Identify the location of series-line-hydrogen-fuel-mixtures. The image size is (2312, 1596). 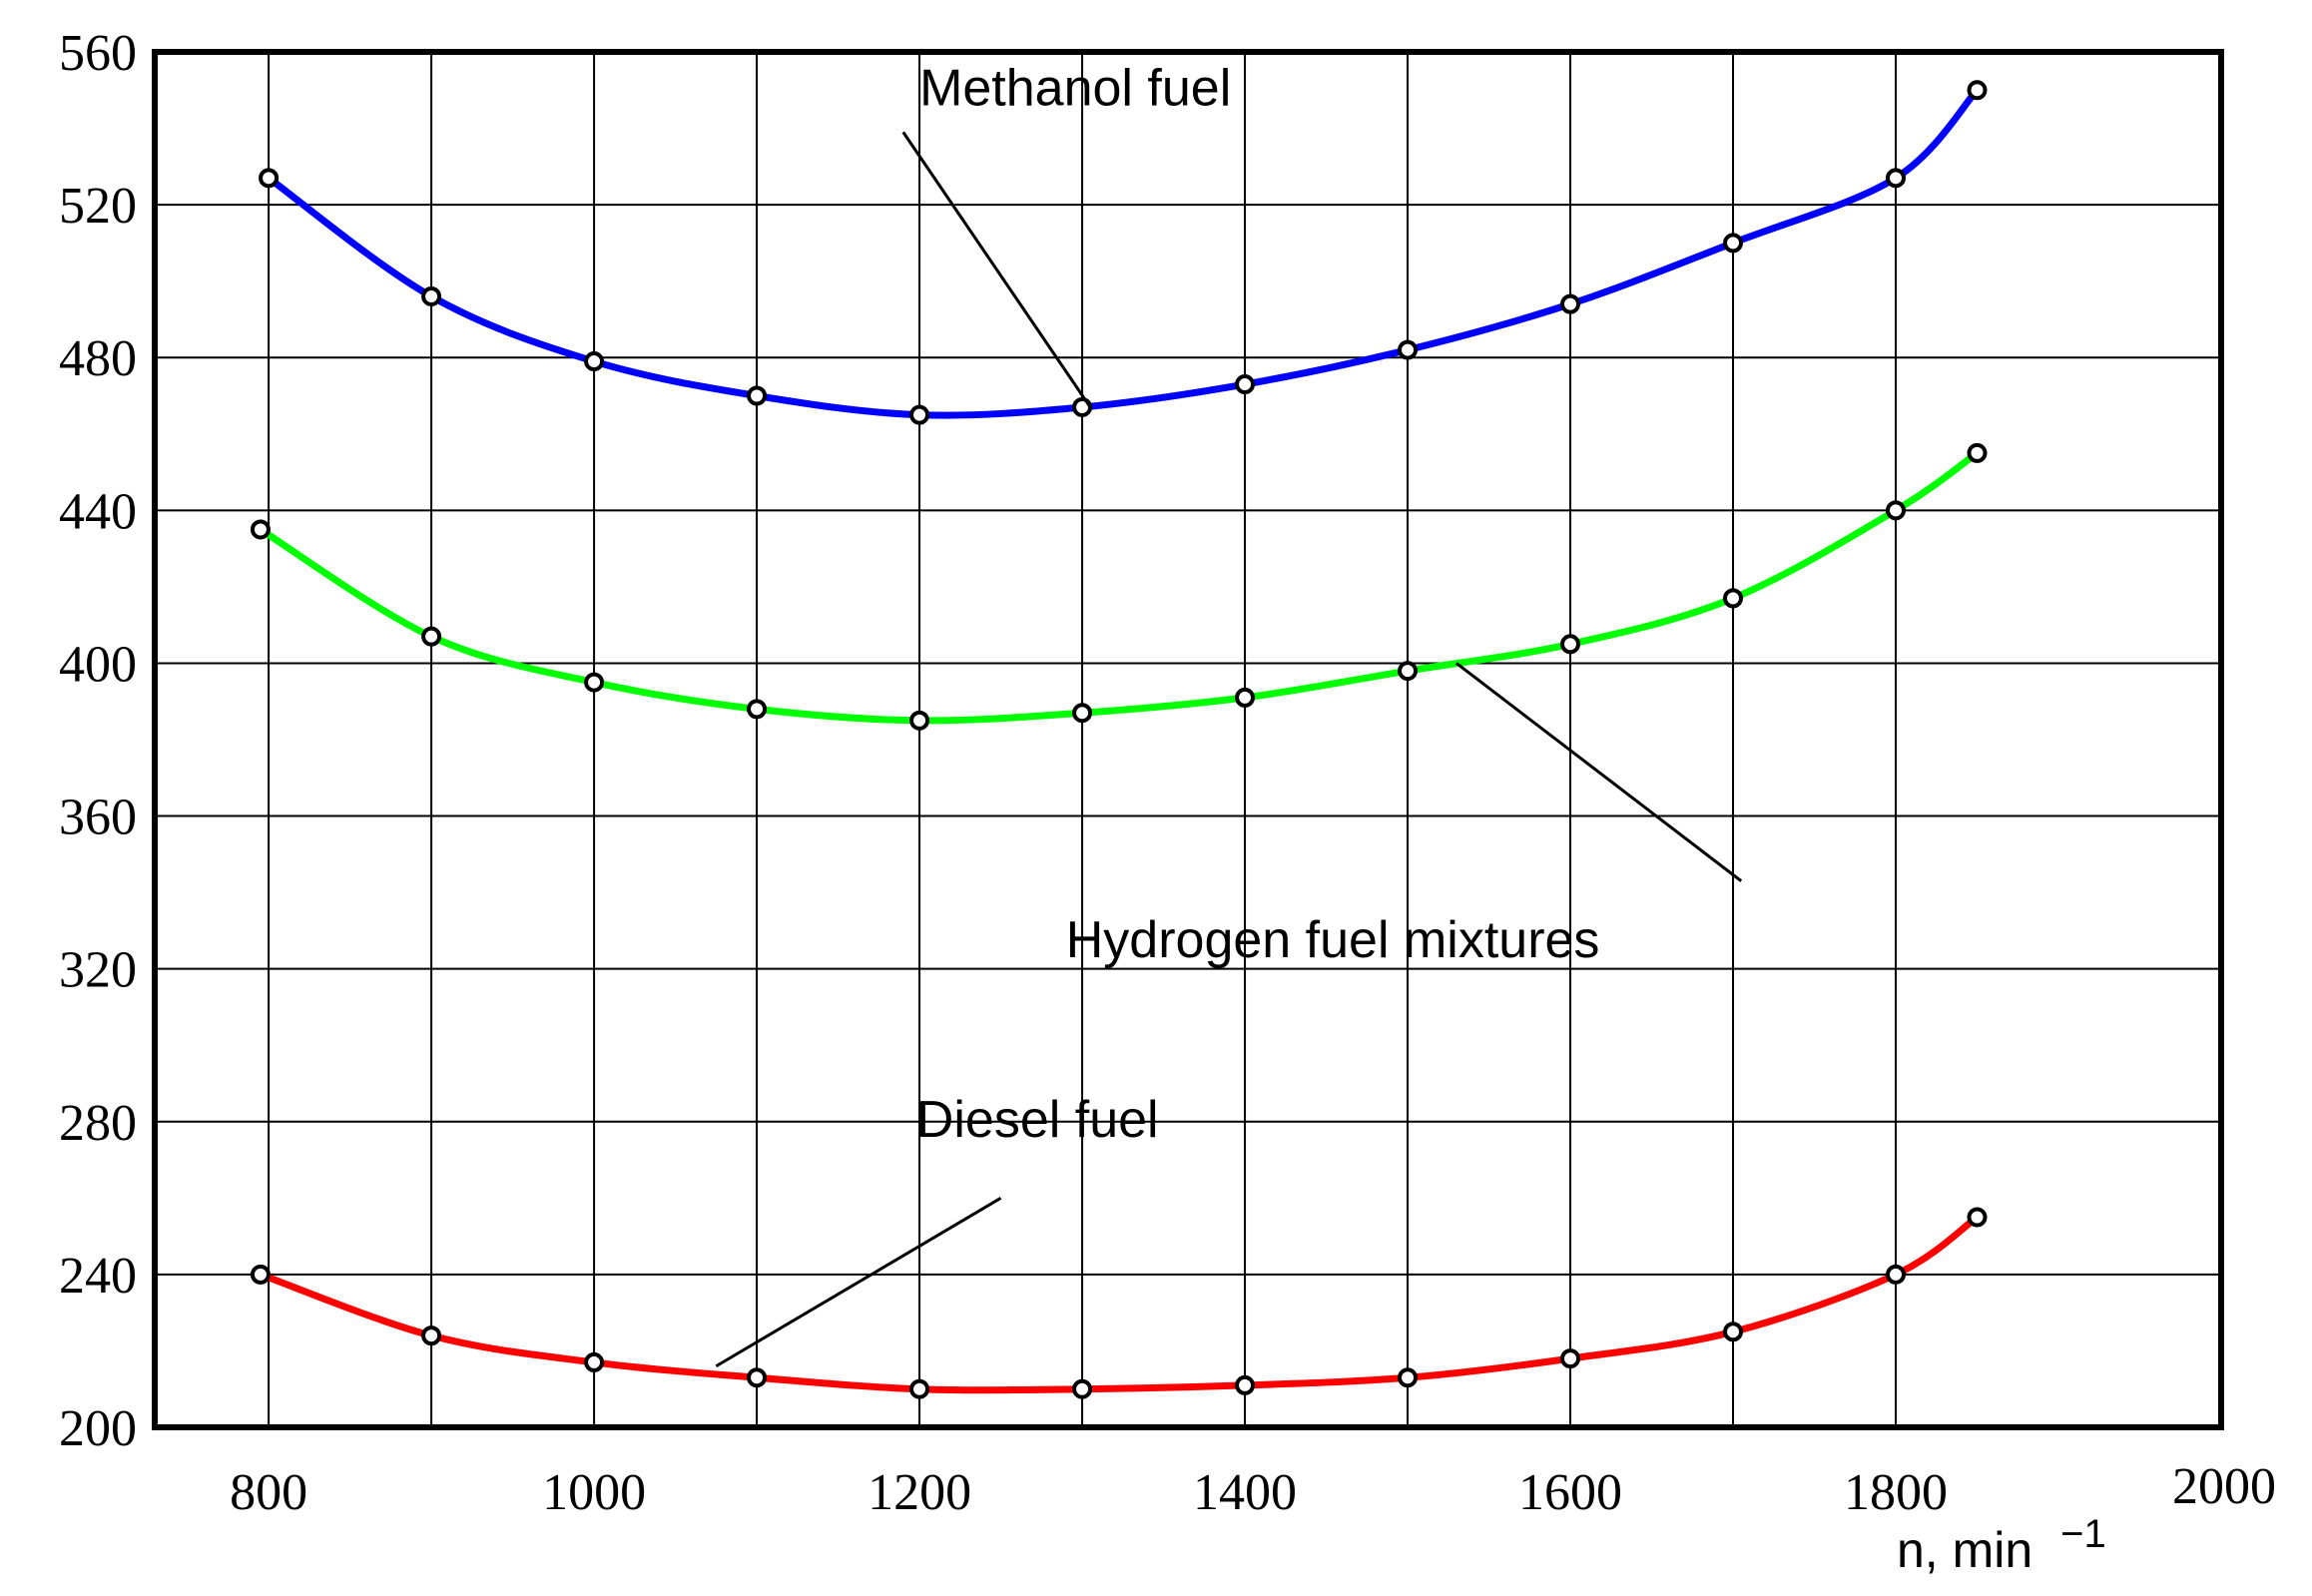
(1119, 587).